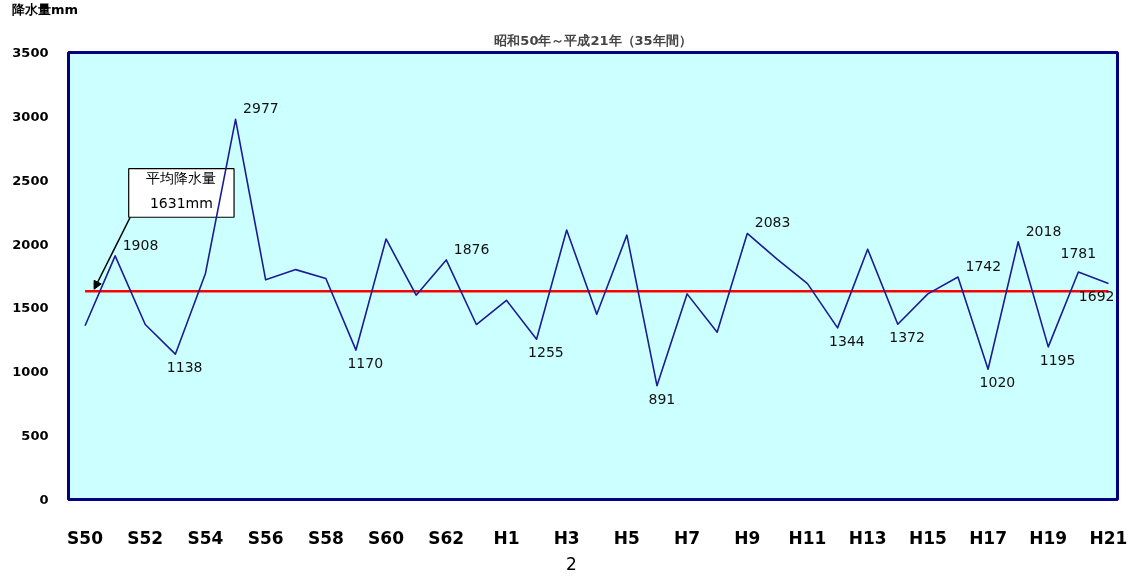 This screenshot has height=576, width=1128. What do you see at coordinates (1057, 359) in the screenshot?
I see `data-label: 1195` at bounding box center [1057, 359].